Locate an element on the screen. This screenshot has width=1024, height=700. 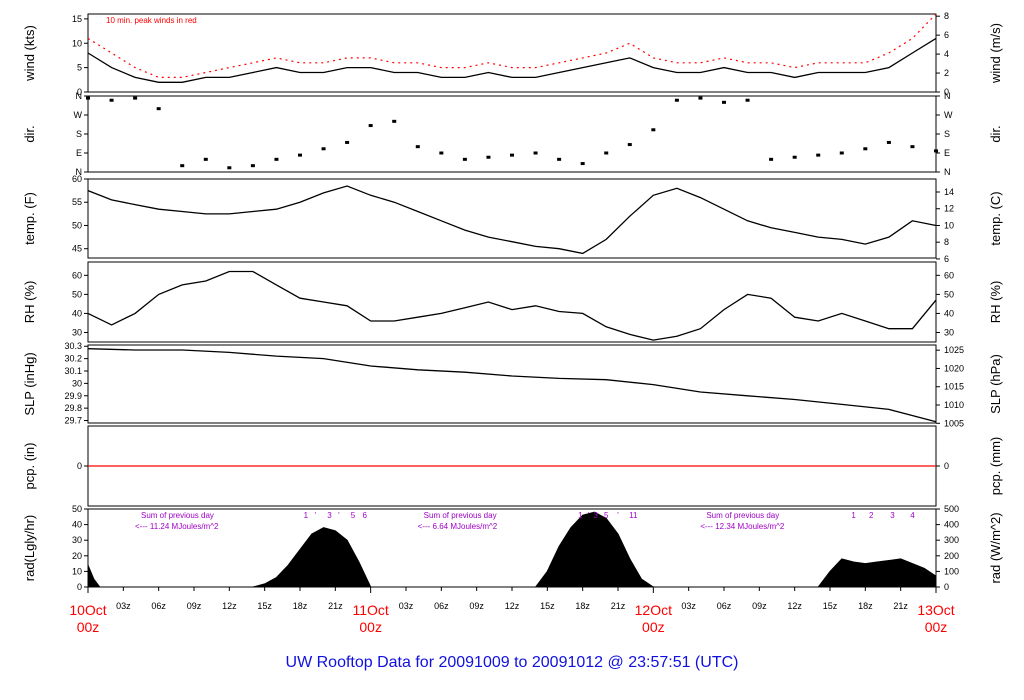
wind-right-tick-label: 6 is located at coordinates (946, 35).